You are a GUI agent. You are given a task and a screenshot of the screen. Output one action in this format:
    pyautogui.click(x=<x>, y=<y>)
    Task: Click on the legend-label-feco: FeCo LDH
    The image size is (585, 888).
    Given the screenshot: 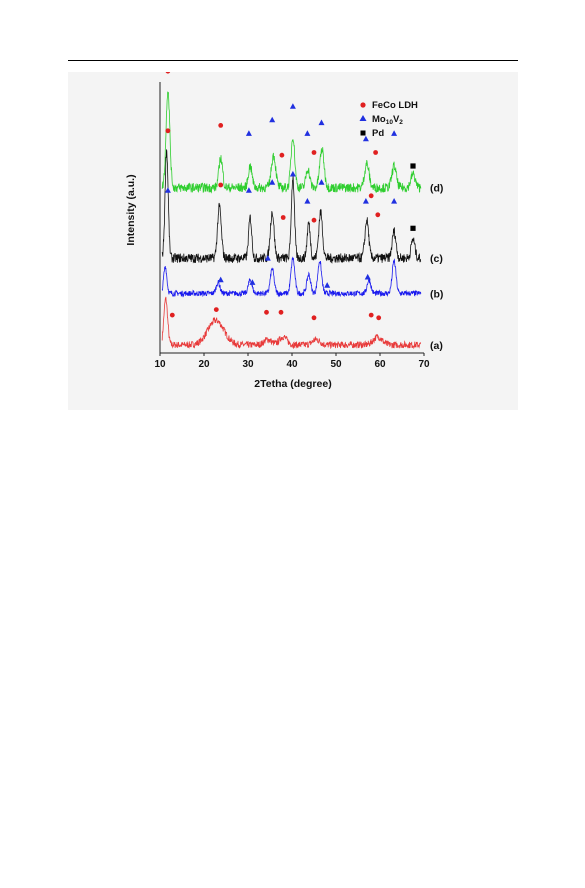 What is the action you would take?
    pyautogui.click(x=395, y=105)
    